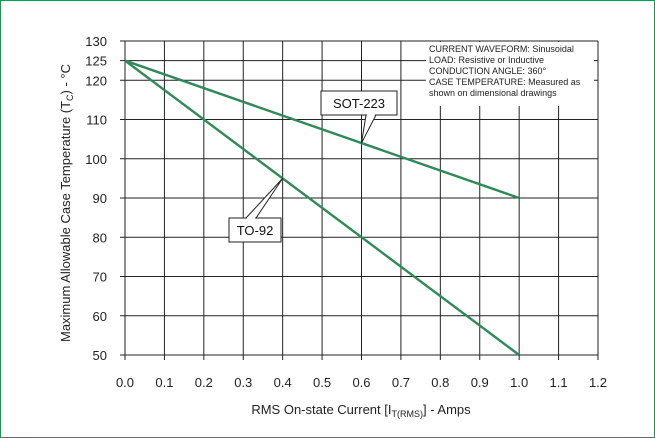  What do you see at coordinates (440, 382) in the screenshot?
I see `x-tick-label: 0.8` at bounding box center [440, 382].